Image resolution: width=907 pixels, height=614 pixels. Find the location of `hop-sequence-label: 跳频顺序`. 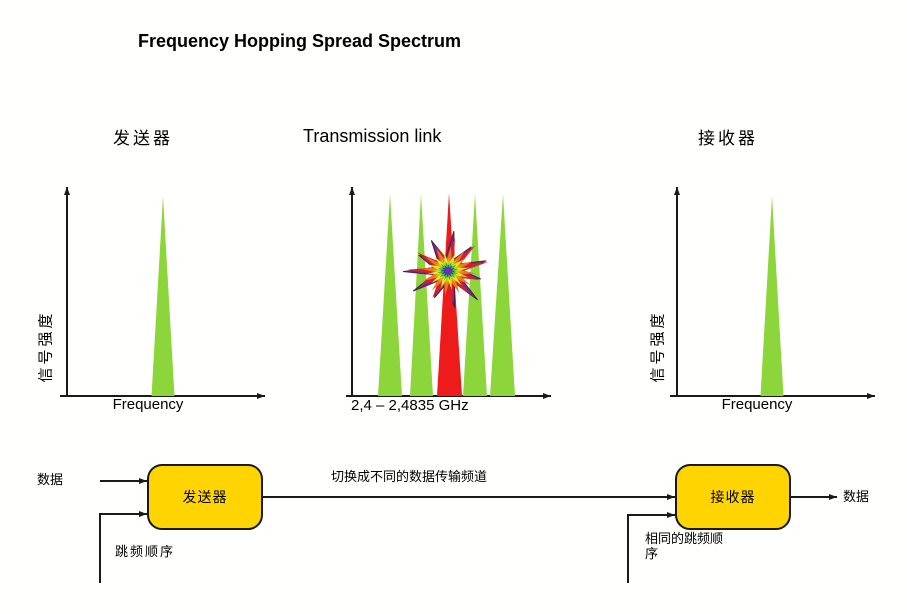

hop-sequence-label: 跳频顺序 is located at coordinates (145, 551).